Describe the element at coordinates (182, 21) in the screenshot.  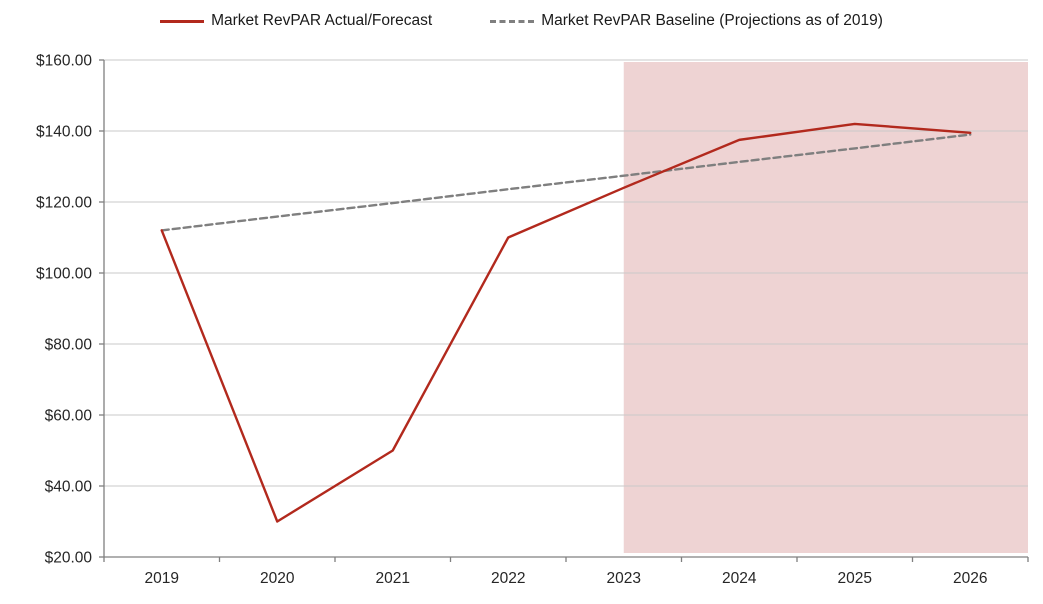
I see `legend-line-solid-icon` at that location.